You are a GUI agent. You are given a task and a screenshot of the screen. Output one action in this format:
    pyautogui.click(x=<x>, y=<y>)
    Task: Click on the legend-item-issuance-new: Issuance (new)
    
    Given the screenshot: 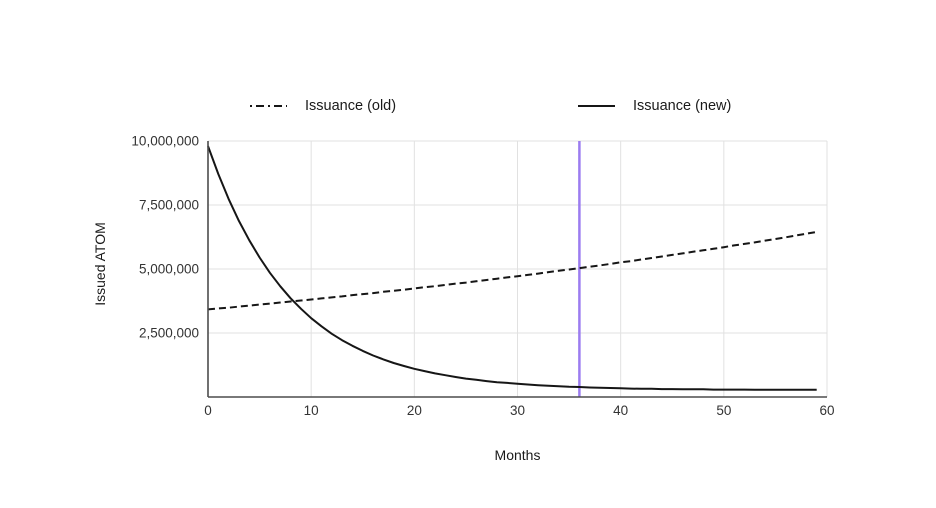 What is the action you would take?
    pyautogui.click(x=654, y=106)
    